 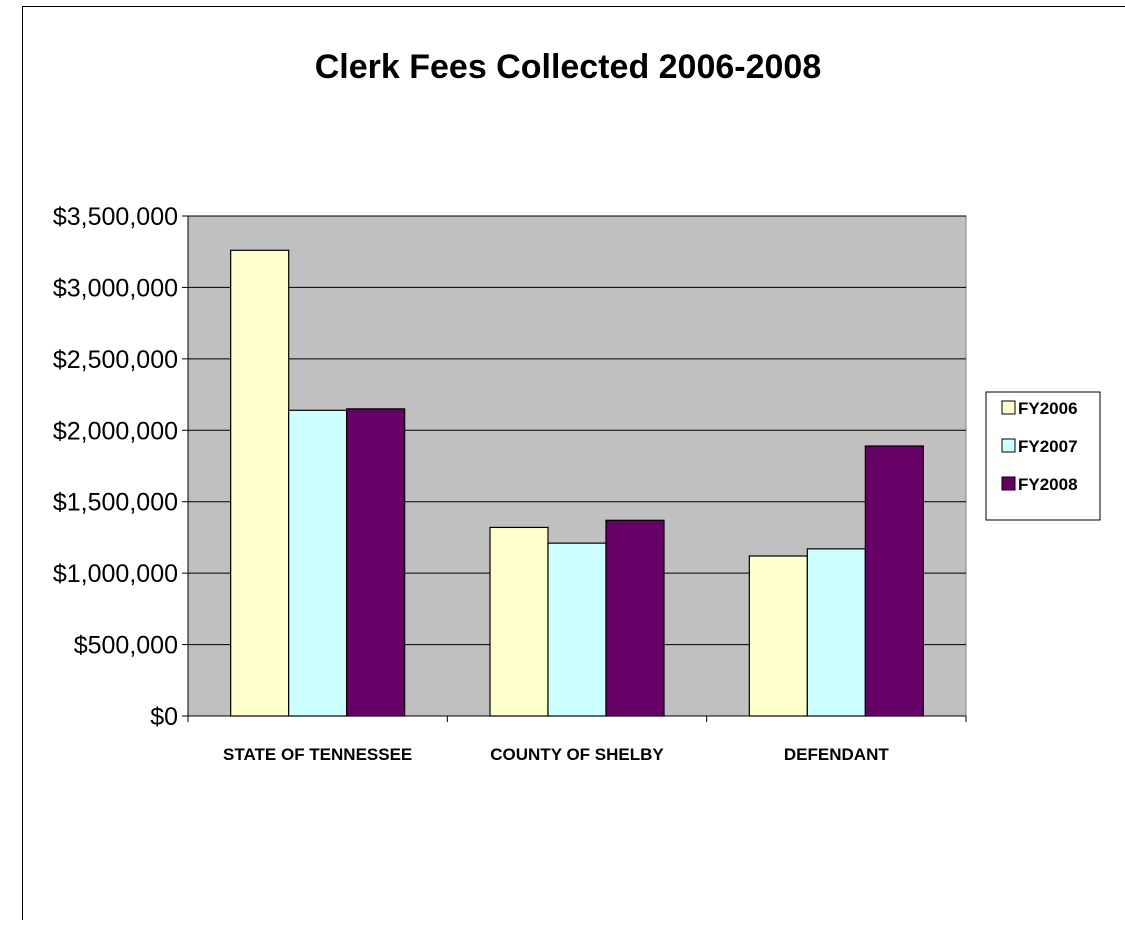 I want to click on y-tick-label: $3,000,000, so click(x=115, y=288).